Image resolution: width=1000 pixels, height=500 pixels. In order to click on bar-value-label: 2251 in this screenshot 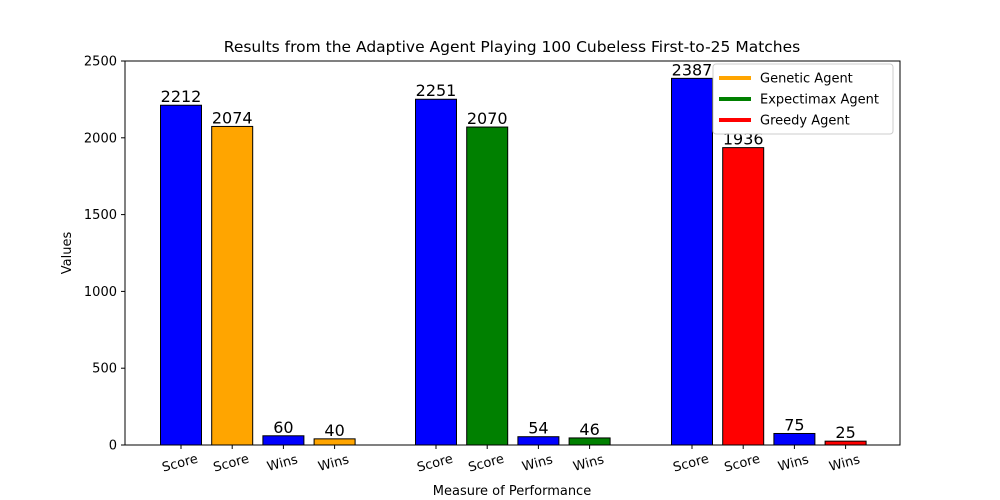, I will do `click(436, 90)`.